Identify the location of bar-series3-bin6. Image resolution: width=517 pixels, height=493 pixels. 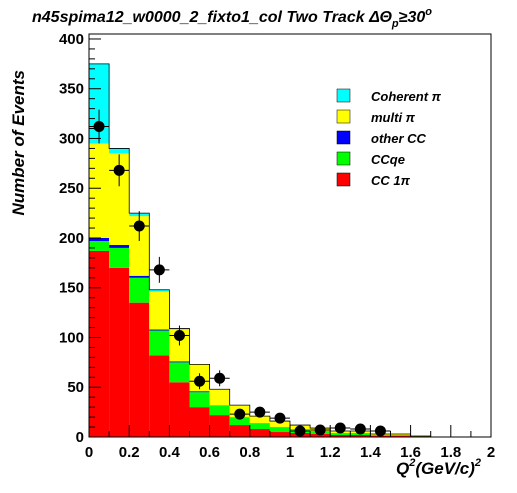
(219, 397).